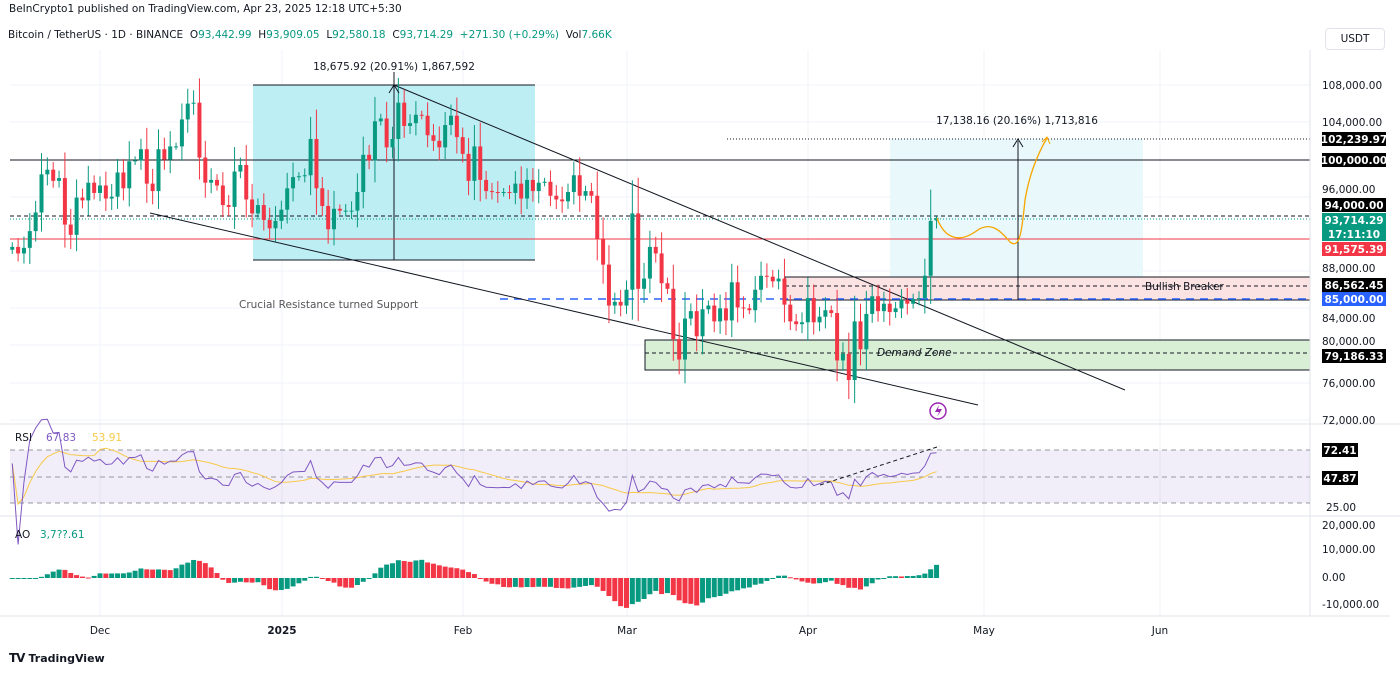 Image resolution: width=1400 pixels, height=674 pixels. Describe the element at coordinates (629, 631) in the screenshot. I see `time-axis: Dec 2025 Feb Mar Apr May Jun` at that location.